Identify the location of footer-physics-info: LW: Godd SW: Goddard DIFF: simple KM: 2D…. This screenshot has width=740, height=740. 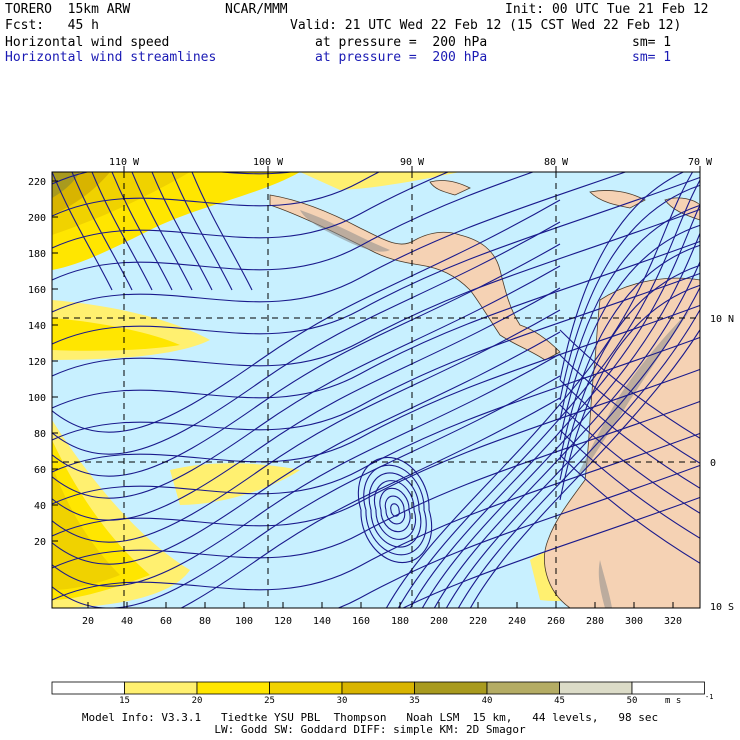
(370, 729).